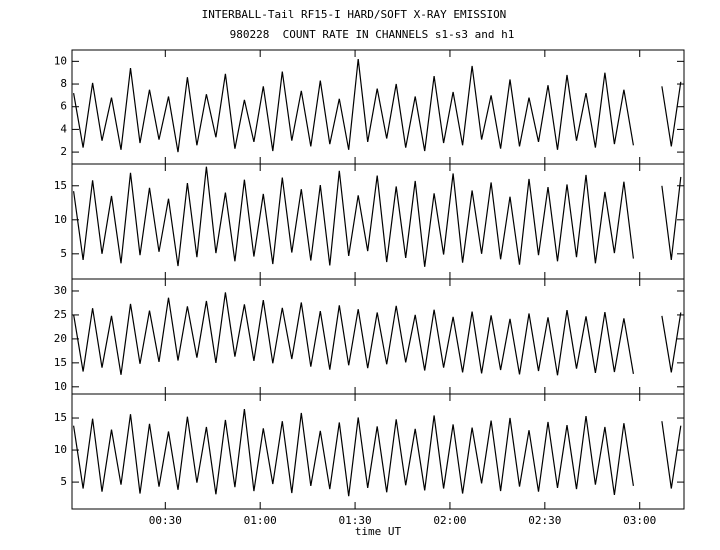  What do you see at coordinates (378, 531) in the screenshot?
I see `x-axis-label: time UT` at bounding box center [378, 531].